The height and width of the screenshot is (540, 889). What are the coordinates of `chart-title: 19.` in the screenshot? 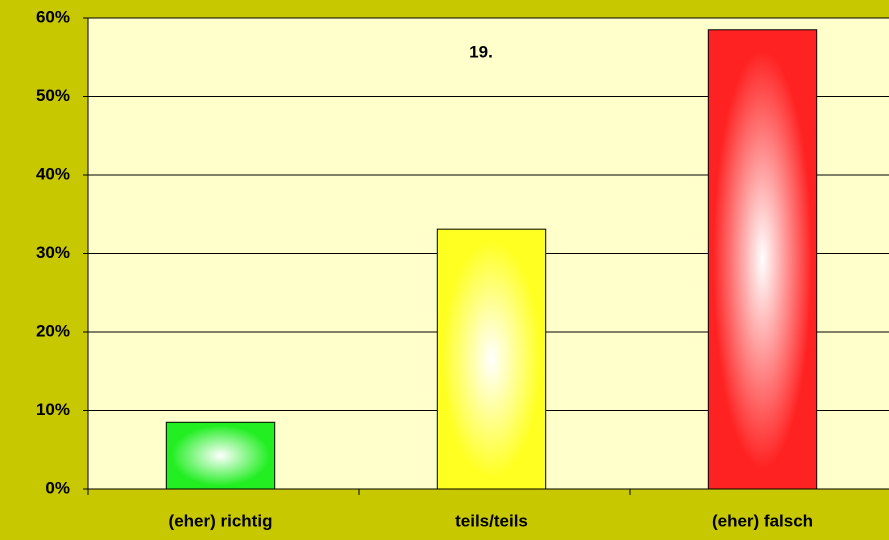 It's located at (481, 51).